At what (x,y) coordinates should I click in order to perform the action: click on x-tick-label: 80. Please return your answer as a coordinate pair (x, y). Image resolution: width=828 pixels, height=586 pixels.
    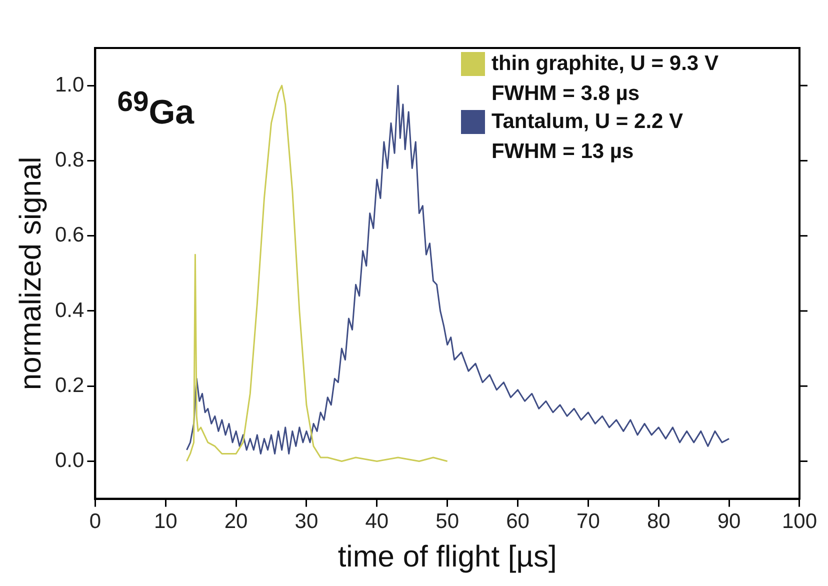
    Looking at the image, I should click on (658, 522).